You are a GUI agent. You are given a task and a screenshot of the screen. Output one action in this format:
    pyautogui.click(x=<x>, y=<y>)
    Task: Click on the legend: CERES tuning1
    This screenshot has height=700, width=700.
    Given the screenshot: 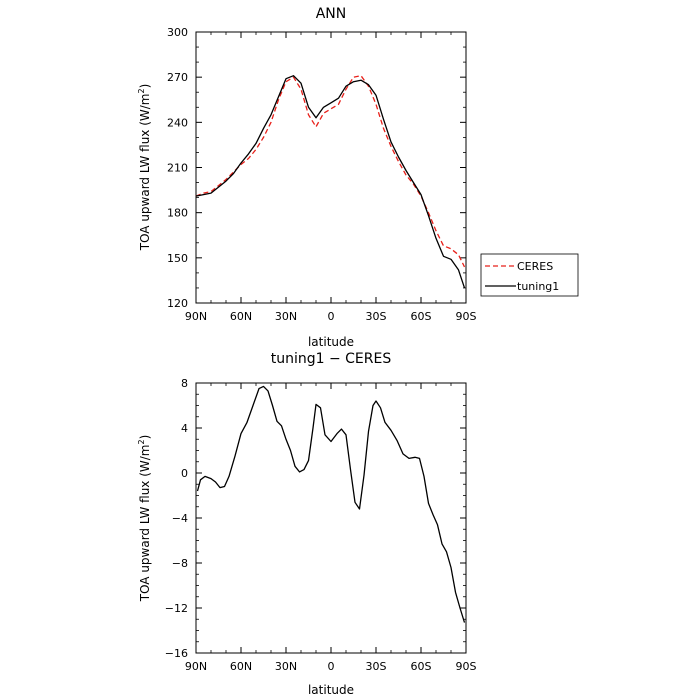 What is the action you would take?
    pyautogui.click(x=529, y=275)
    